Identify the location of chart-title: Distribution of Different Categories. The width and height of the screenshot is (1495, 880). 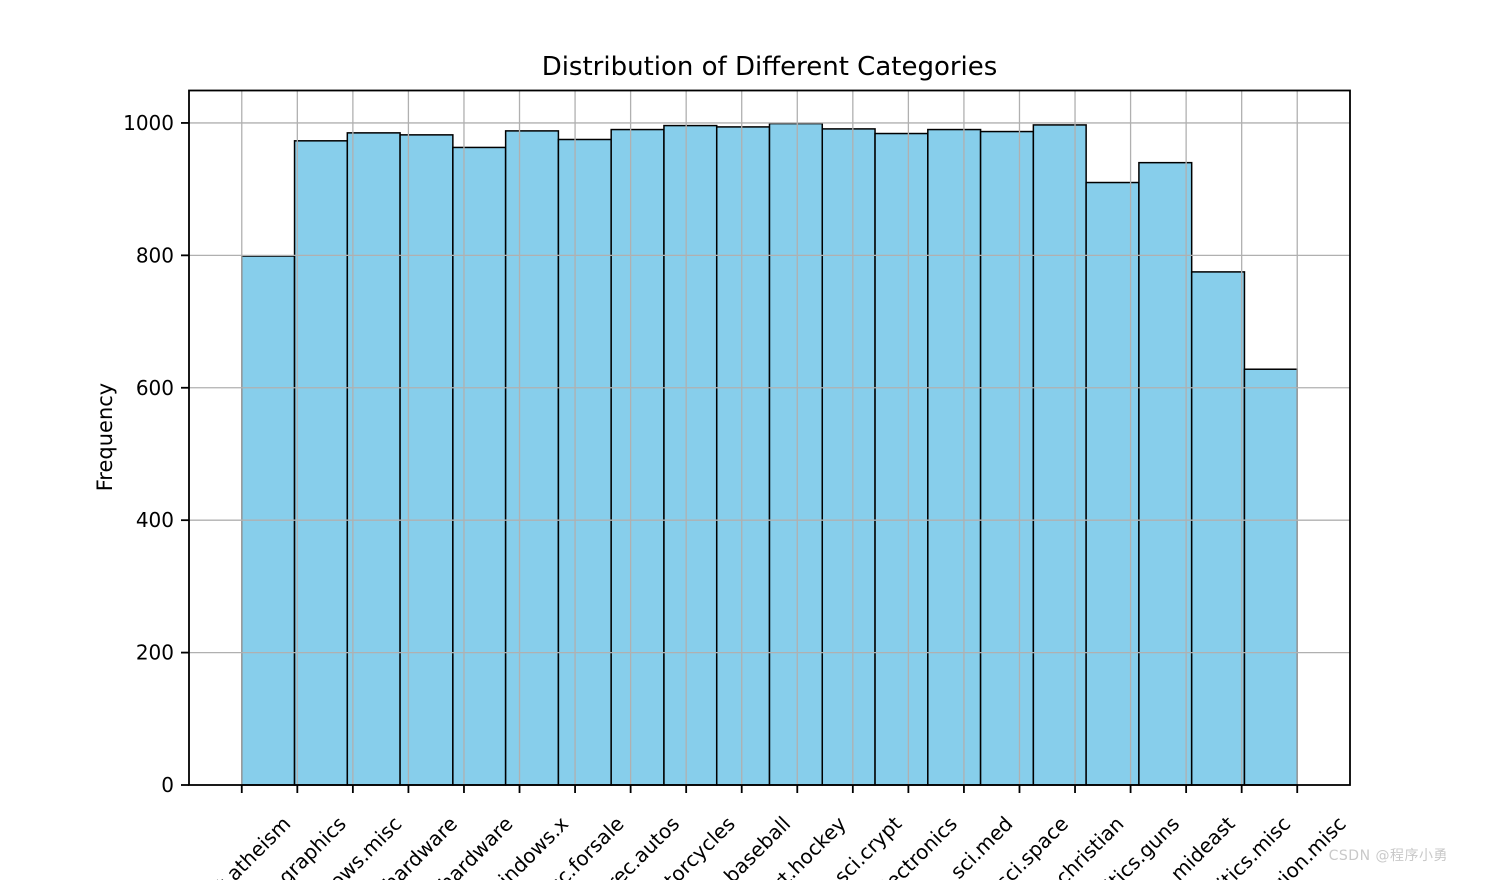
(769, 67).